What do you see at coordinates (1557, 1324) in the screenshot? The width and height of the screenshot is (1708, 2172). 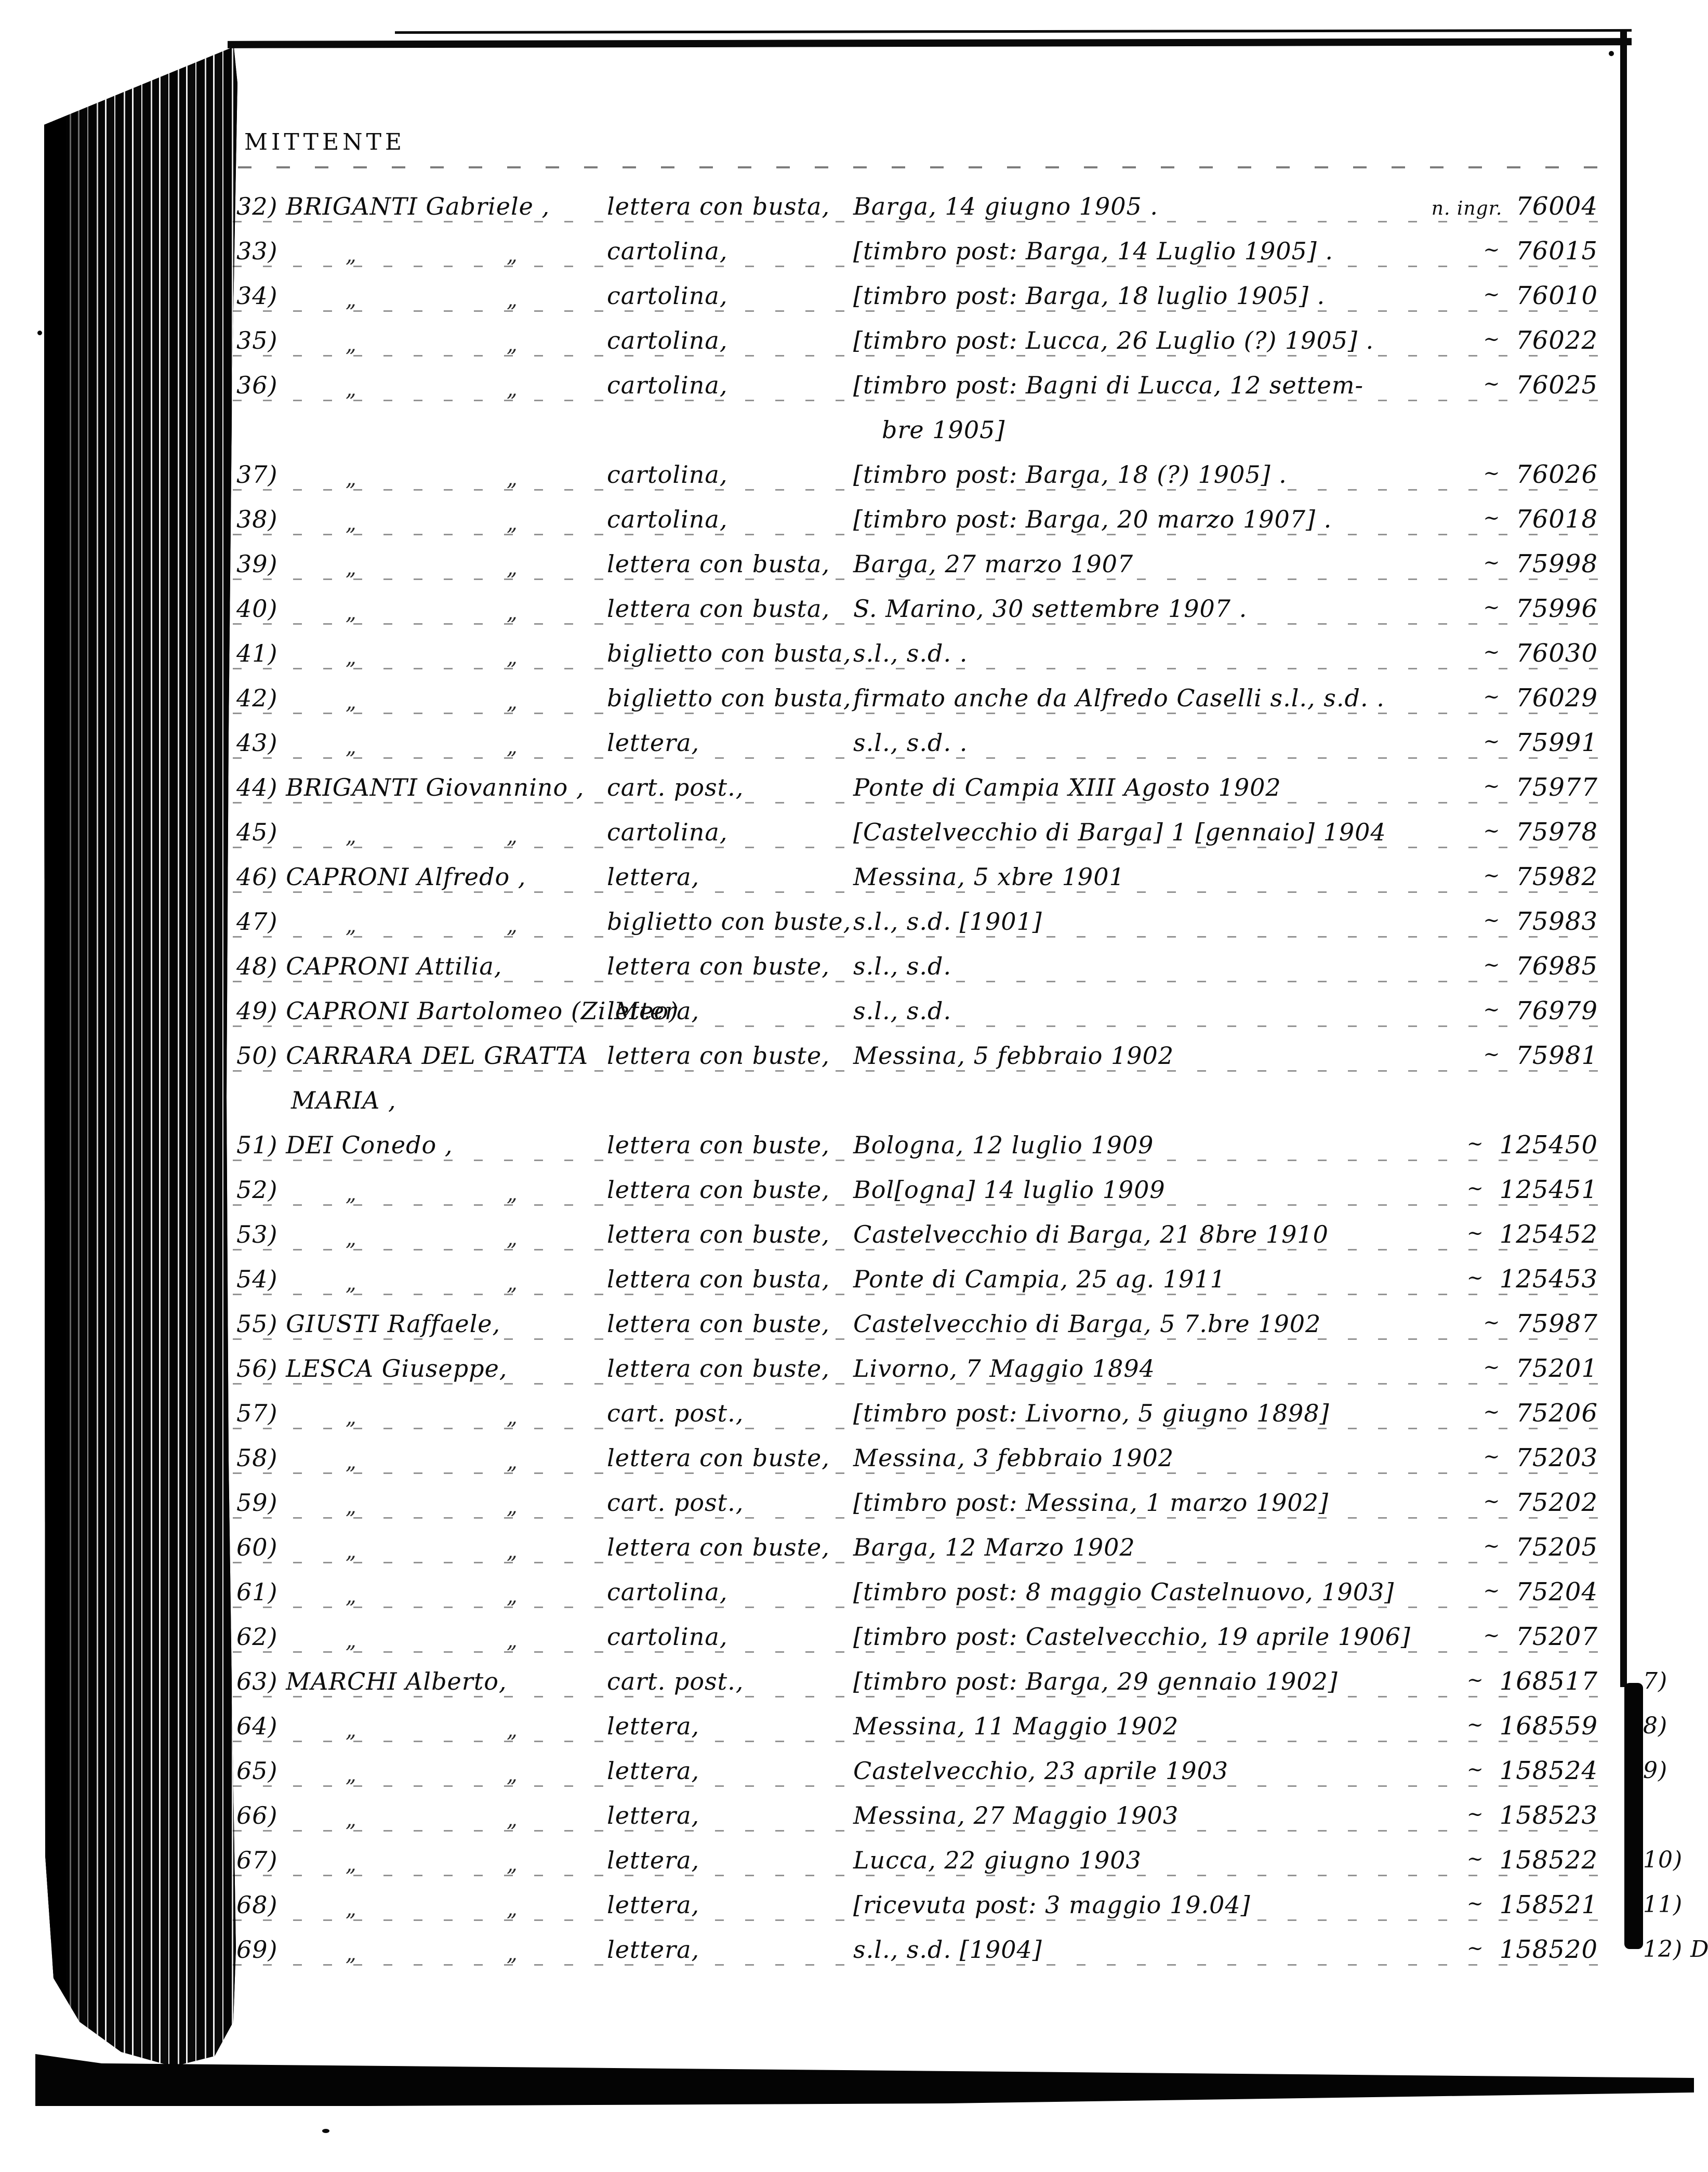 I see `inventory-number-value: 75987` at bounding box center [1557, 1324].